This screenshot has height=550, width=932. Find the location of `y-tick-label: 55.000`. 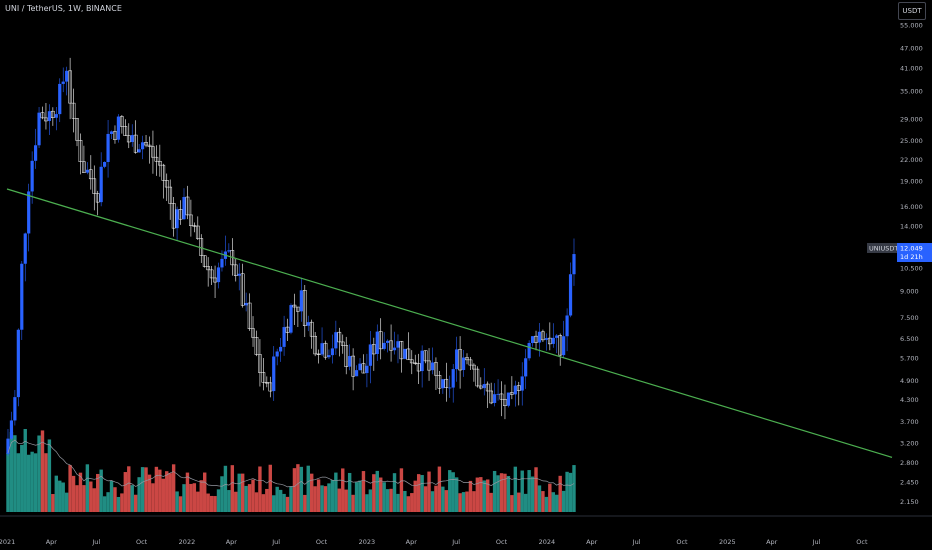

y-tick-label: 55.000 is located at coordinates (911, 25).